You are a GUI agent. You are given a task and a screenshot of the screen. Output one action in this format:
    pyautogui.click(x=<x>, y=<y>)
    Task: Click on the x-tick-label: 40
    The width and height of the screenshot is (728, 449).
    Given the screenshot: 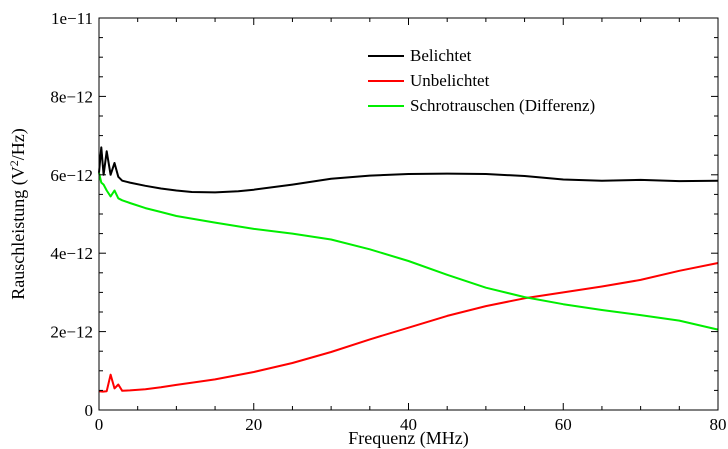 What is the action you would take?
    pyautogui.click(x=408, y=424)
    